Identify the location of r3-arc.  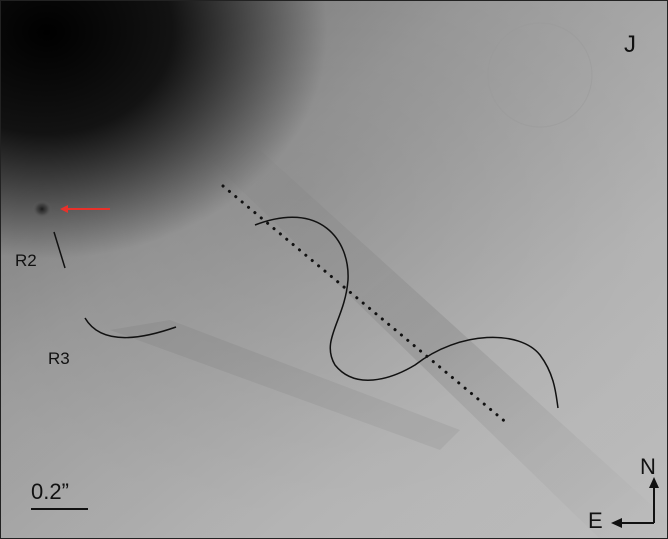
(130, 328).